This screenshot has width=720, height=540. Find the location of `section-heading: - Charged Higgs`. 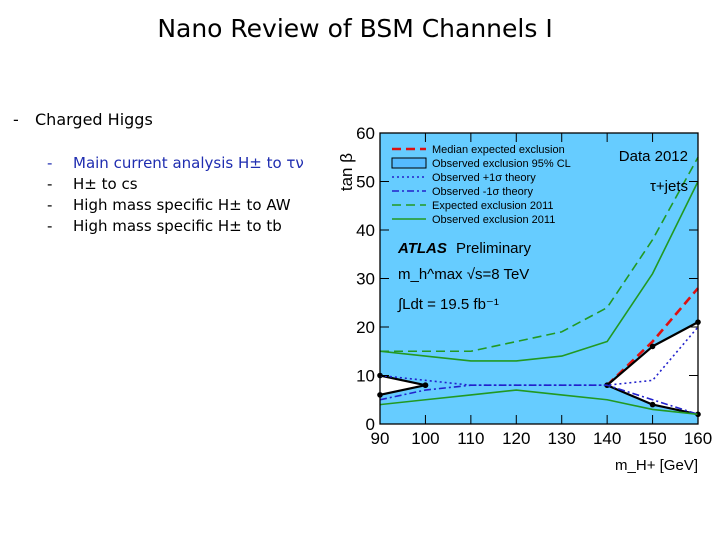

section-heading: - Charged Higgs is located at coordinates (83, 119).